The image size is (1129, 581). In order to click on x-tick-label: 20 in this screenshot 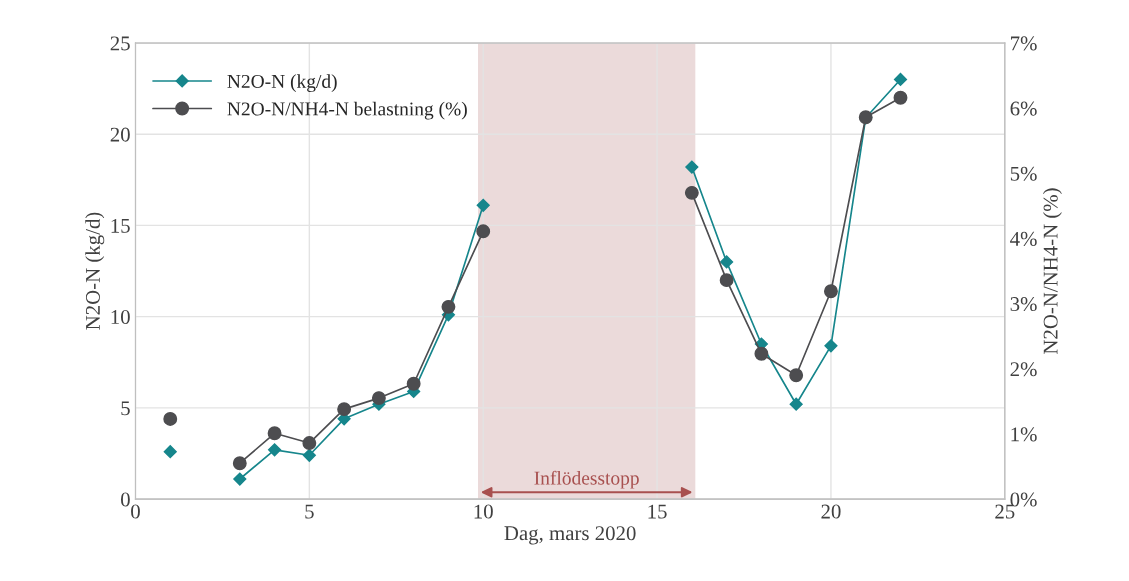, I will do `click(831, 511)`.